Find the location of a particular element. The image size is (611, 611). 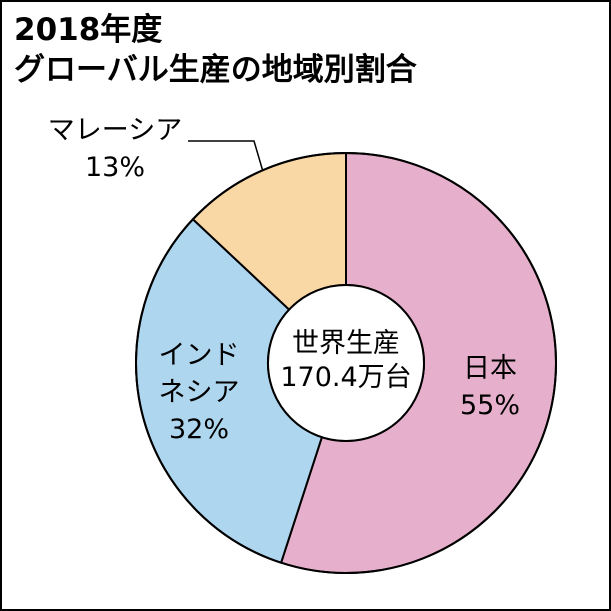

slice-label-1-line: ネシア is located at coordinates (199, 392).